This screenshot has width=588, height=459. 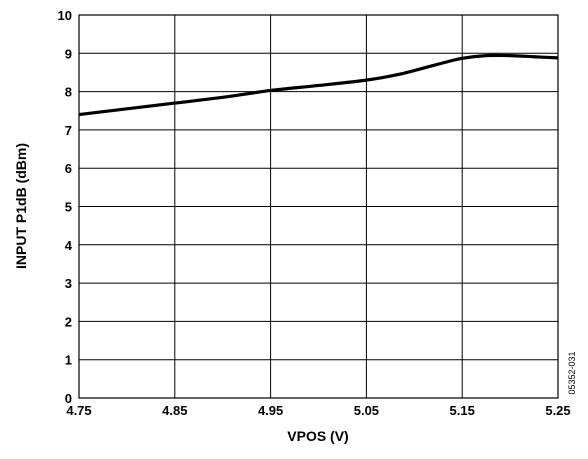 What do you see at coordinates (462, 410) in the screenshot?
I see `x-tick-label: 5.15` at bounding box center [462, 410].